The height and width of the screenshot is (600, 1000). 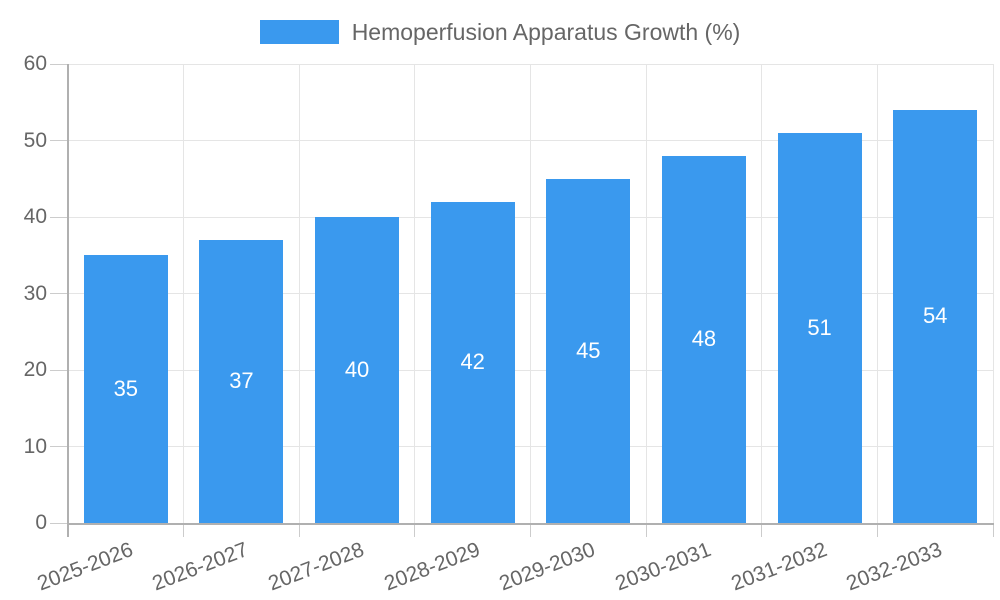 What do you see at coordinates (68, 300) in the screenshot?
I see `y-axis-line` at bounding box center [68, 300].